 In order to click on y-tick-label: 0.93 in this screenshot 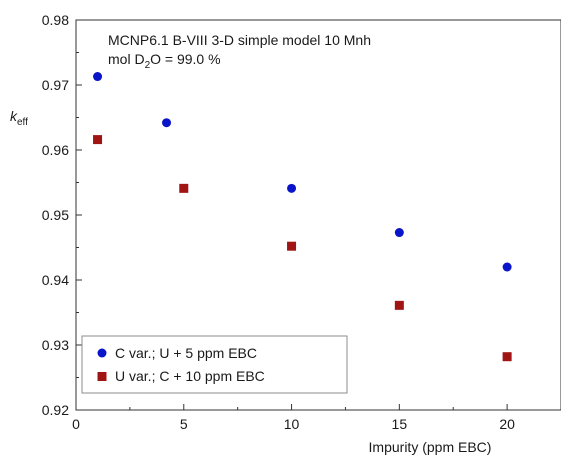, I will do `click(55, 345)`.